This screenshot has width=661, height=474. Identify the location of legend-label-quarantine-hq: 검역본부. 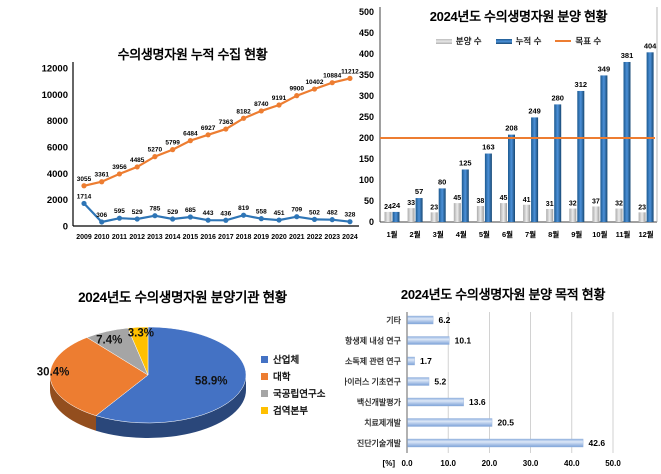
(290, 411).